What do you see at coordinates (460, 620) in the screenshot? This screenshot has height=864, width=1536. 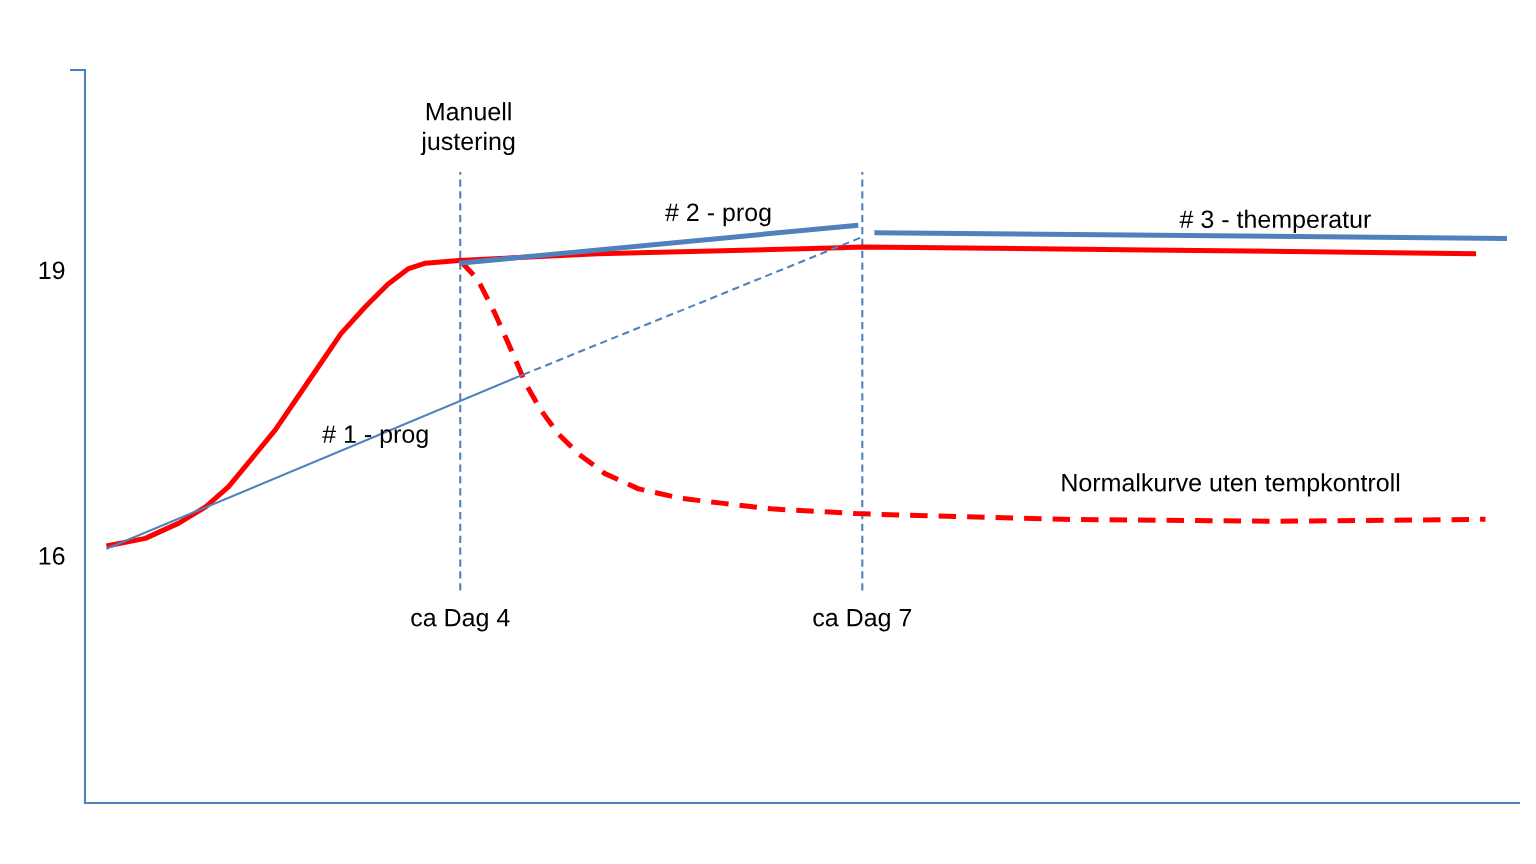 I see `ref-line-label: ca Dag 4` at bounding box center [460, 620].